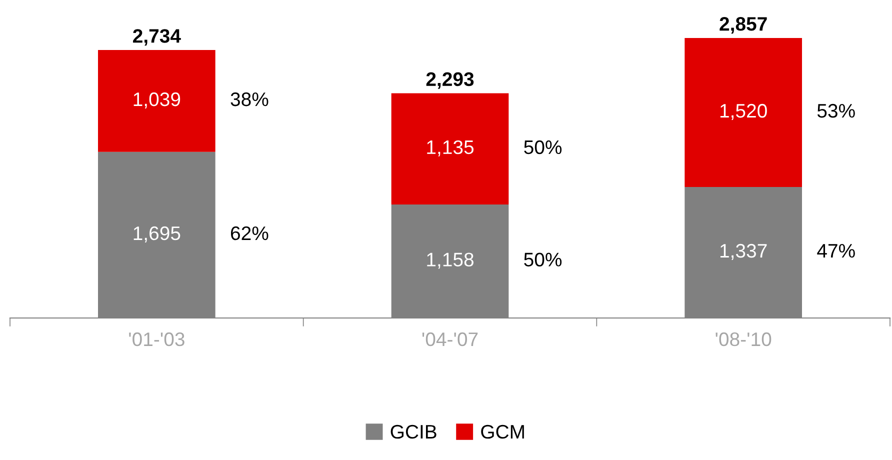  Describe the element at coordinates (157, 234) in the screenshot. I see `data-label: 1,695` at that location.